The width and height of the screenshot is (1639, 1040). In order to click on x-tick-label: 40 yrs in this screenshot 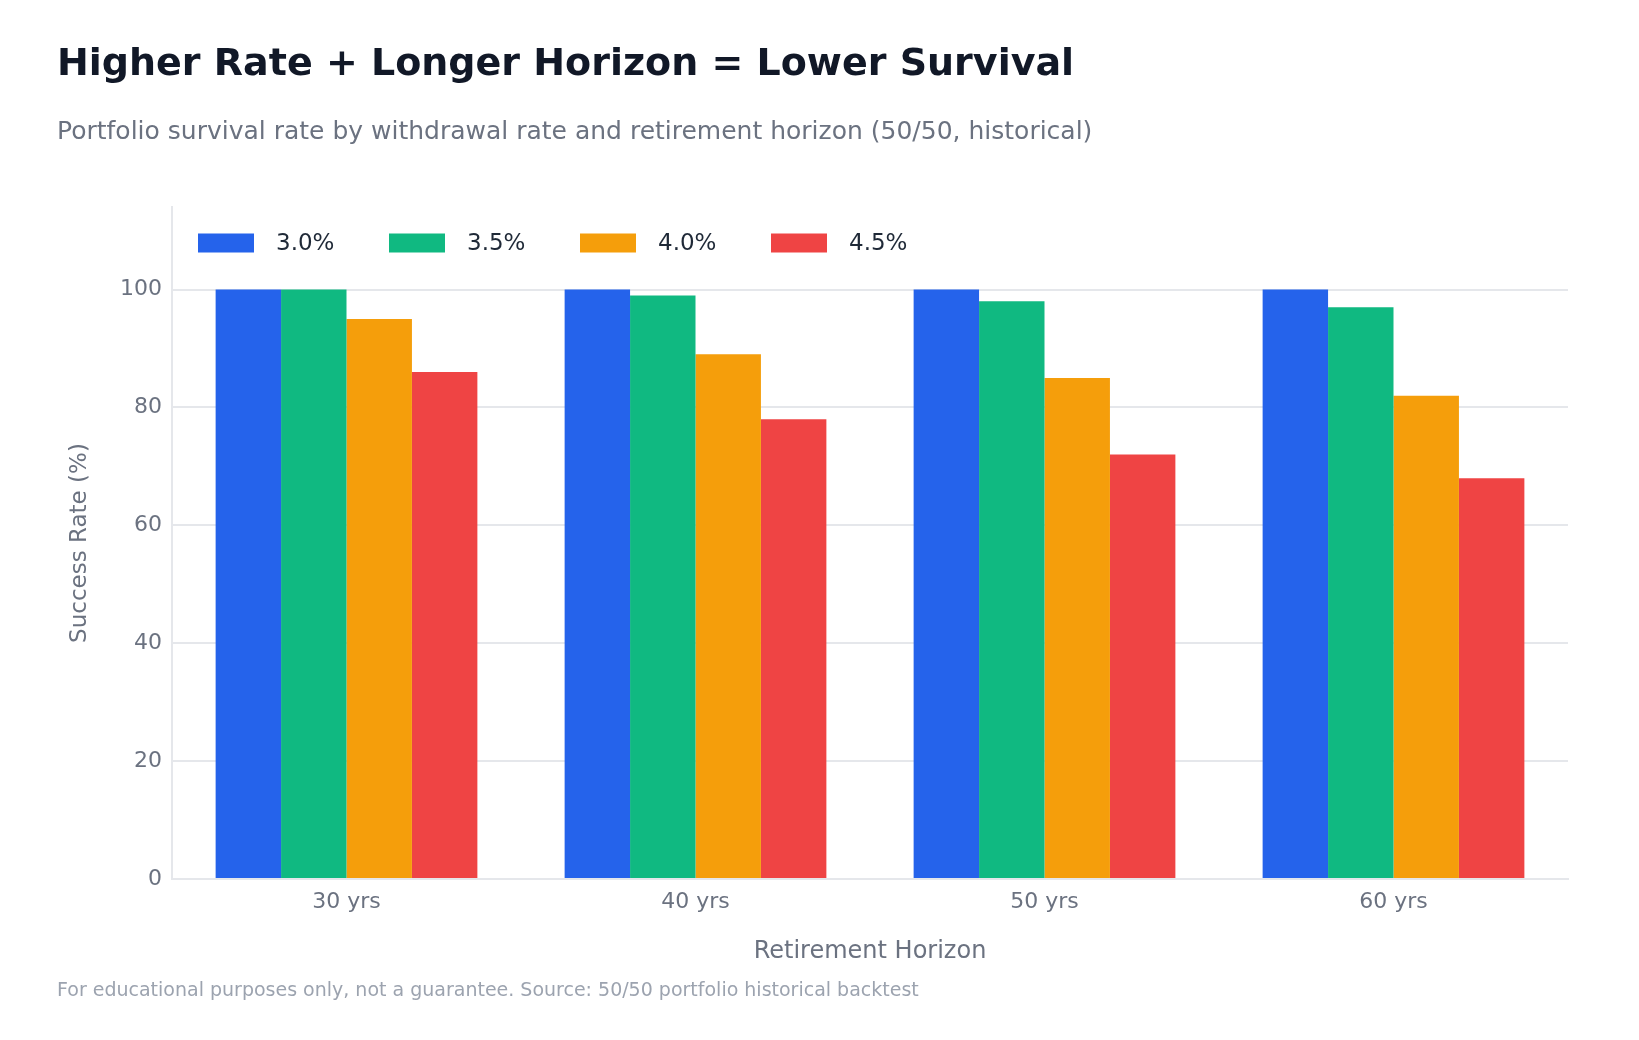, I will do `click(695, 900)`.